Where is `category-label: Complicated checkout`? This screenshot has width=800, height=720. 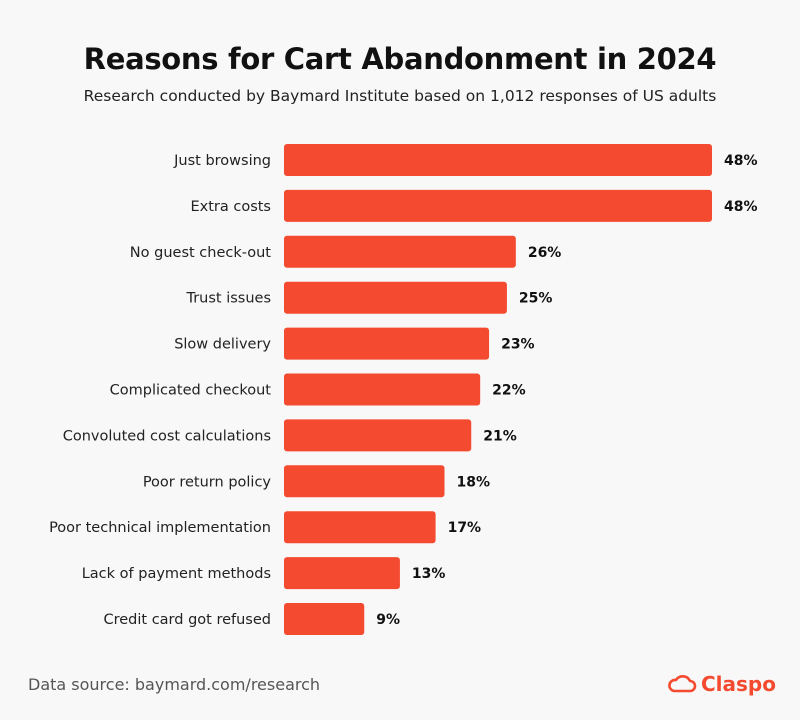
category-label: Complicated checkout is located at coordinates (191, 391).